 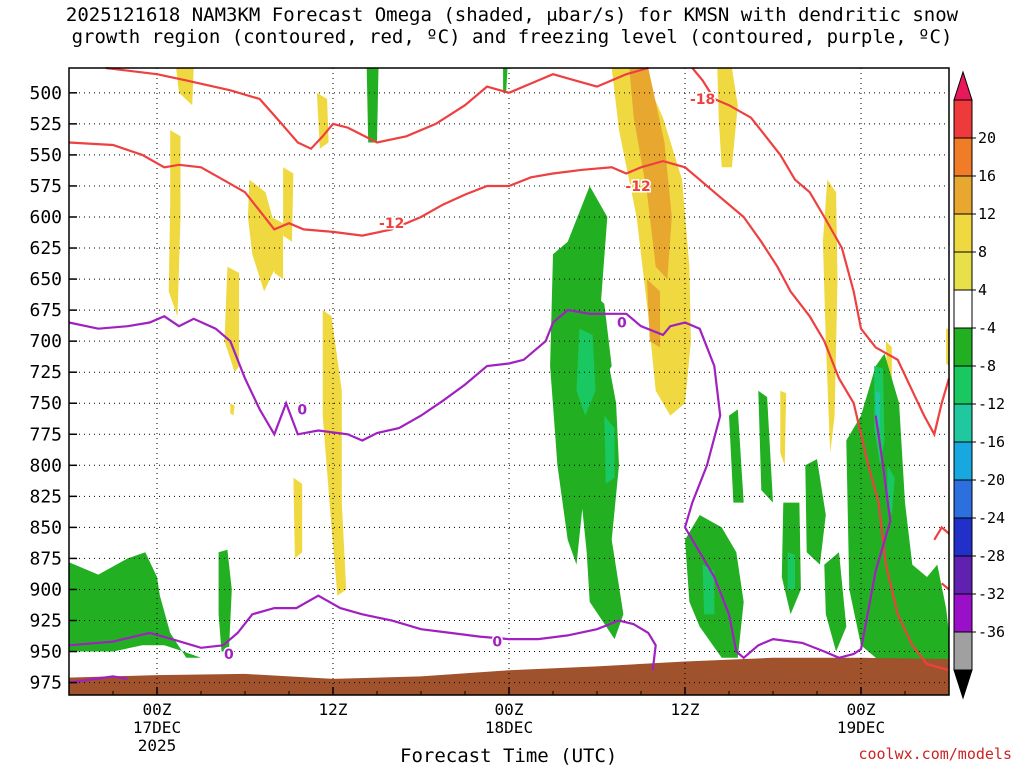 I want to click on terrain-fill, so click(x=509, y=676).